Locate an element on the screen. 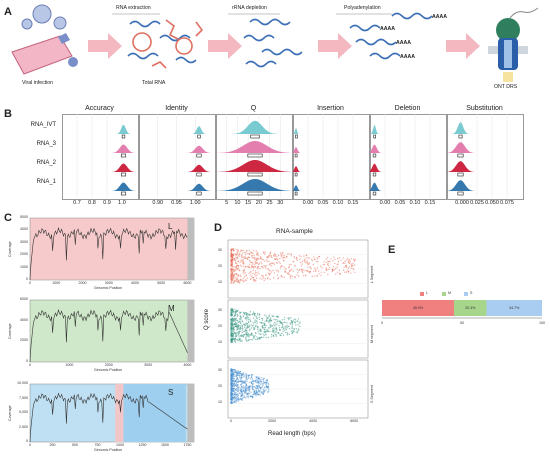 This screenshot has height=464, width=550. tick-label: 1.0 is located at coordinates (122, 203).